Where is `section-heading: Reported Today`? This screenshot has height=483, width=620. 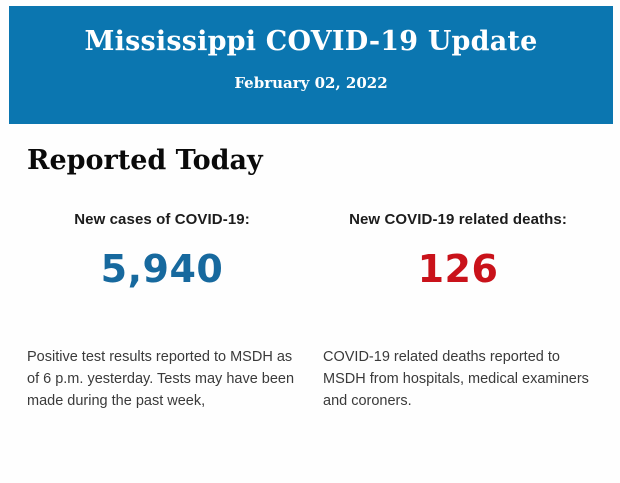 section-heading: Reported Today is located at coordinates (145, 160).